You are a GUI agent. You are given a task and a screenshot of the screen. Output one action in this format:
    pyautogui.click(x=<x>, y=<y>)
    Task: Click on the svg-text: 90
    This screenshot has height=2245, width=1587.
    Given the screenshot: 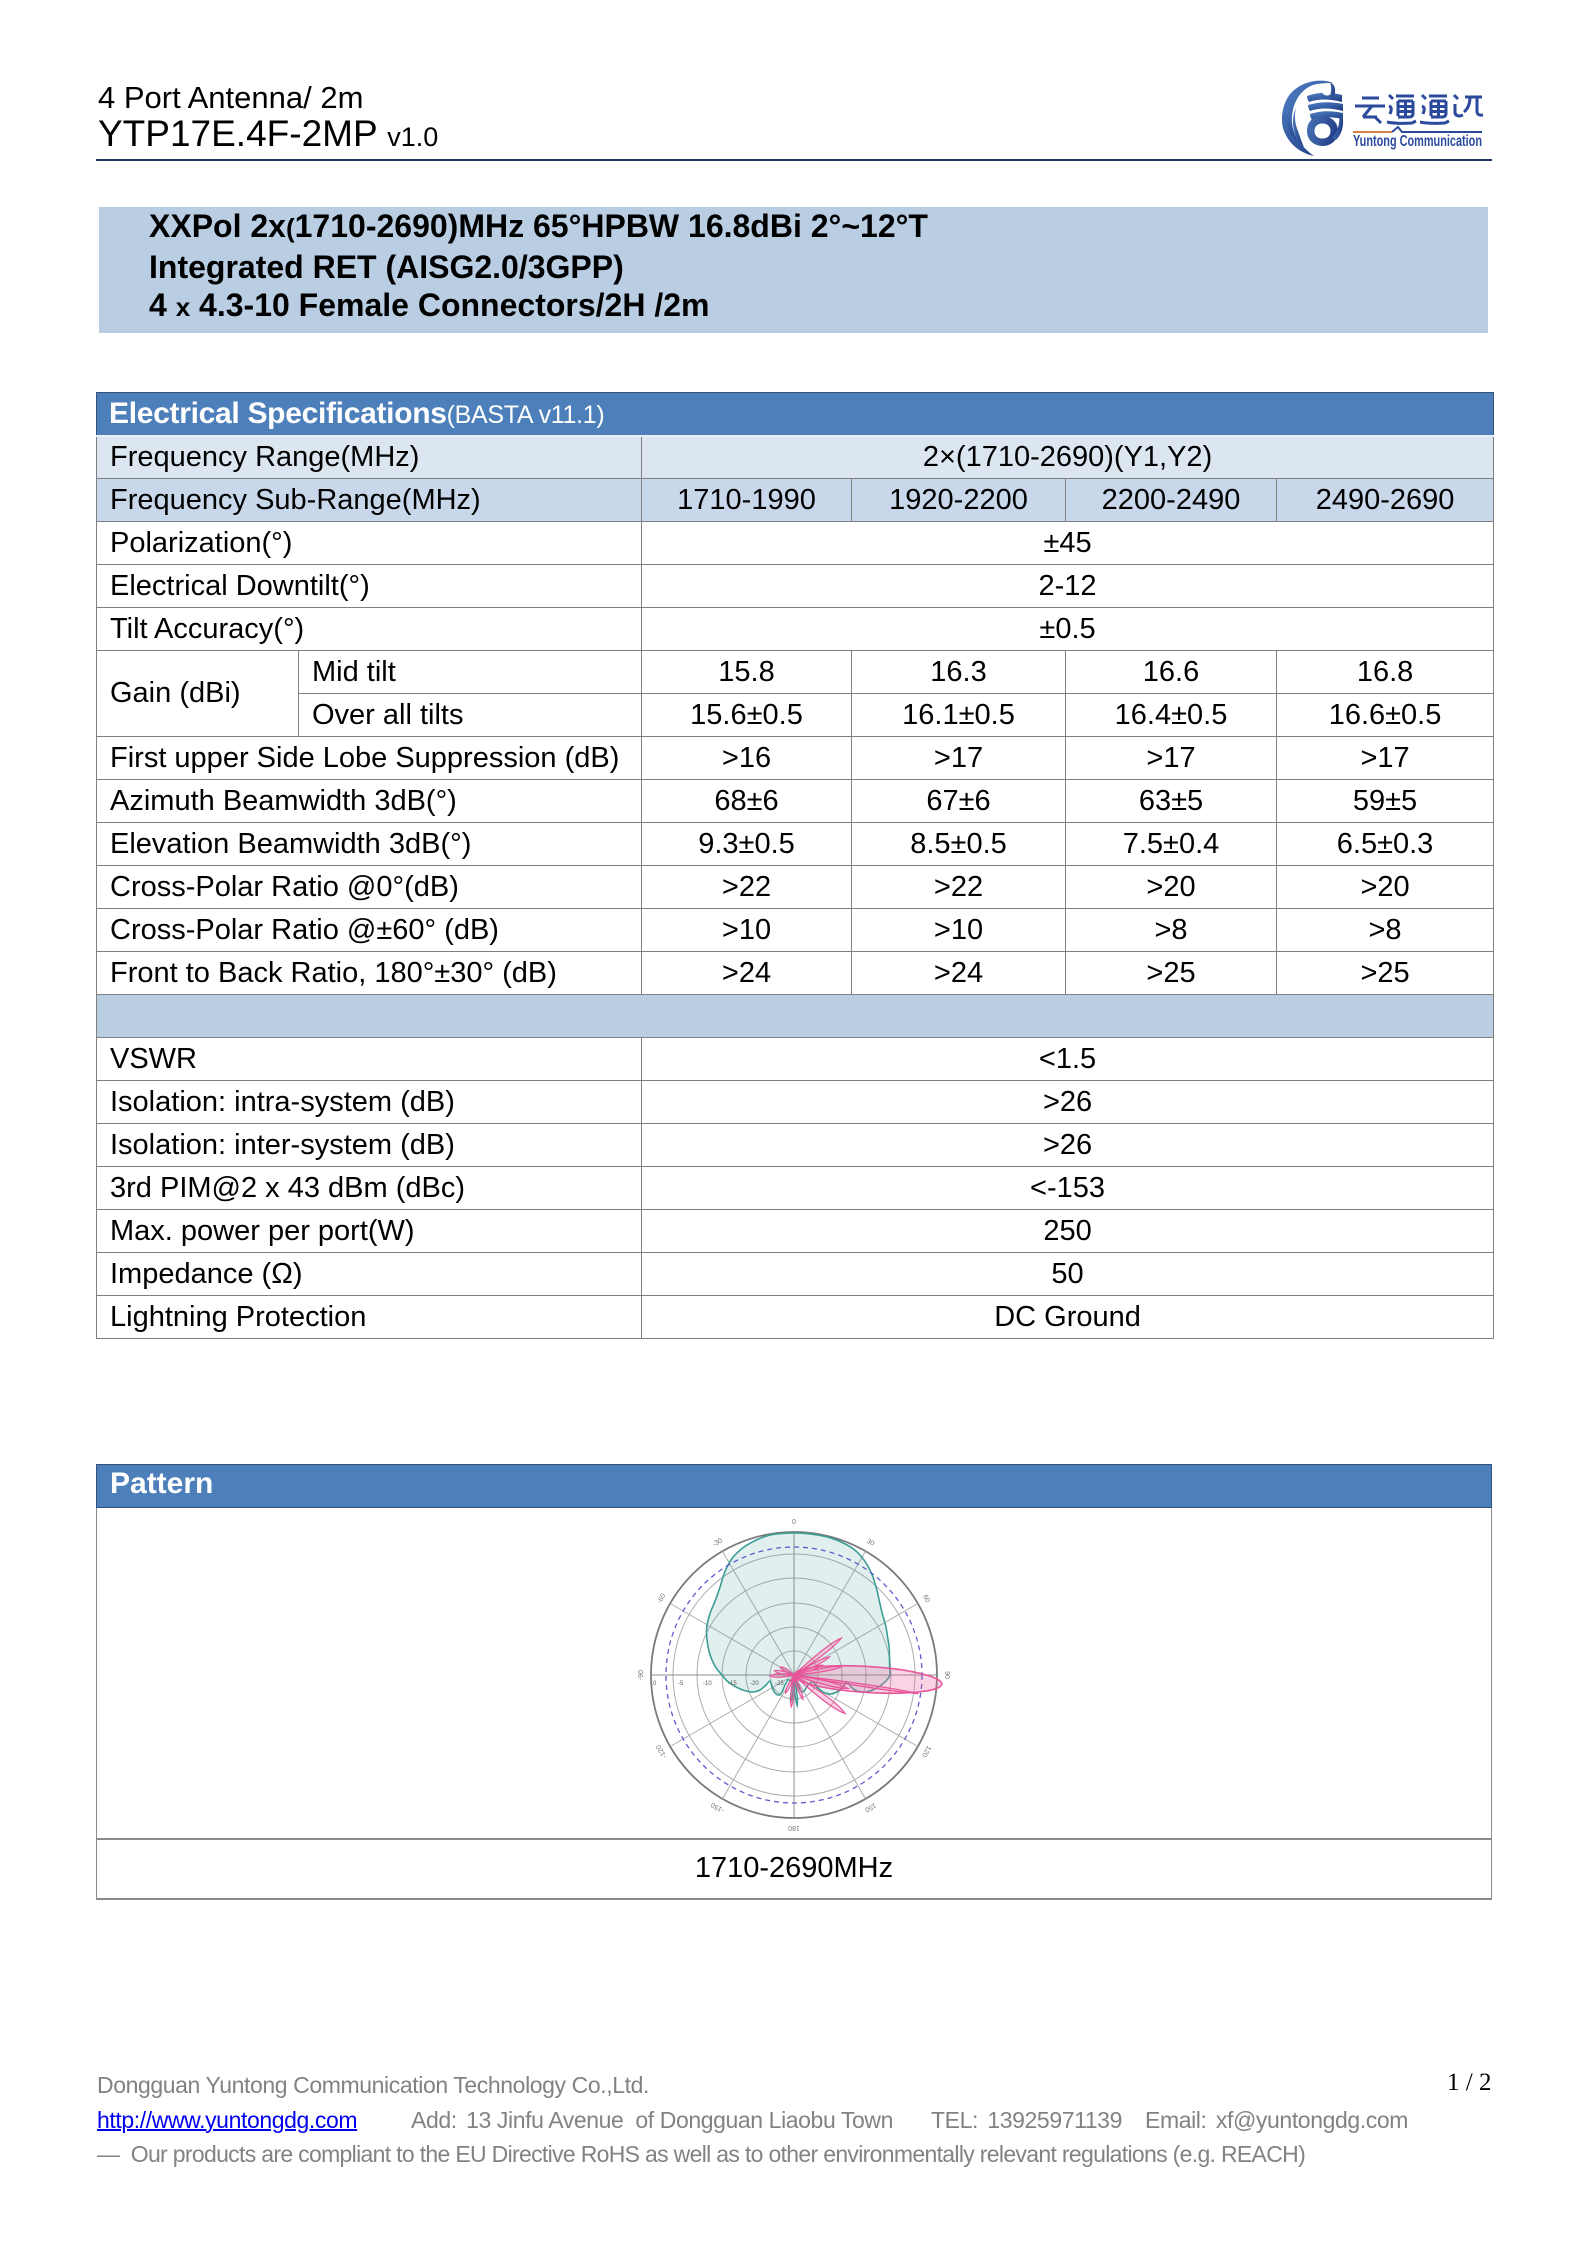 What is the action you would take?
    pyautogui.click(x=946, y=1675)
    